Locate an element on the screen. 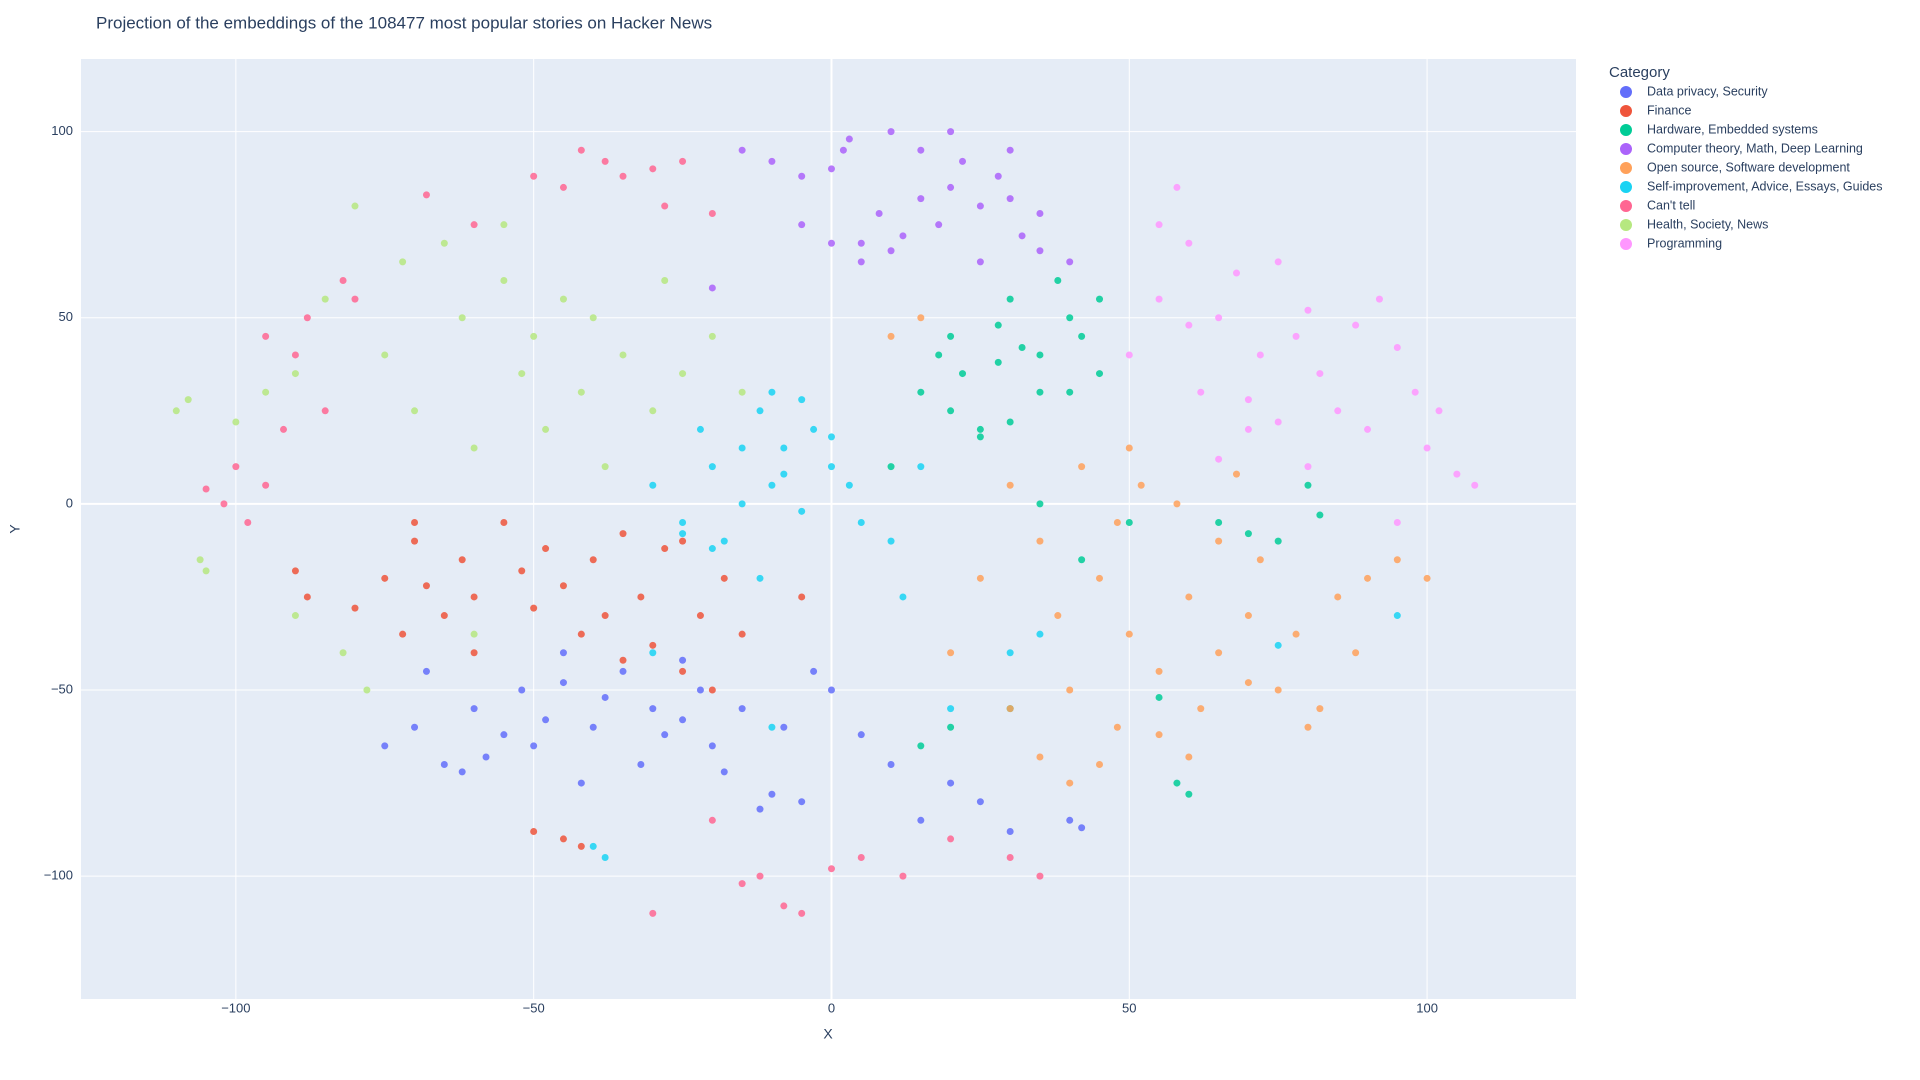 The image size is (1920, 1080). legend-label: Health, Society, News is located at coordinates (1707, 224).